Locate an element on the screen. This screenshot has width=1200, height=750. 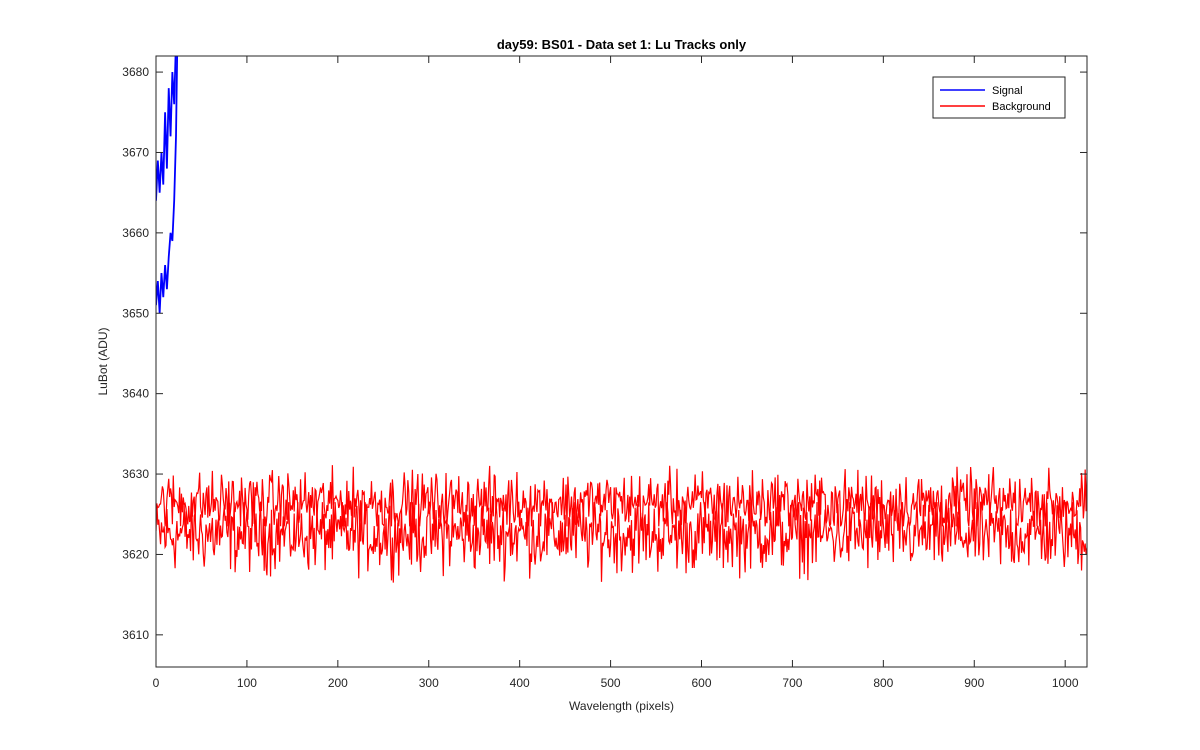
y-tick-label: 3660 is located at coordinates (135, 233).